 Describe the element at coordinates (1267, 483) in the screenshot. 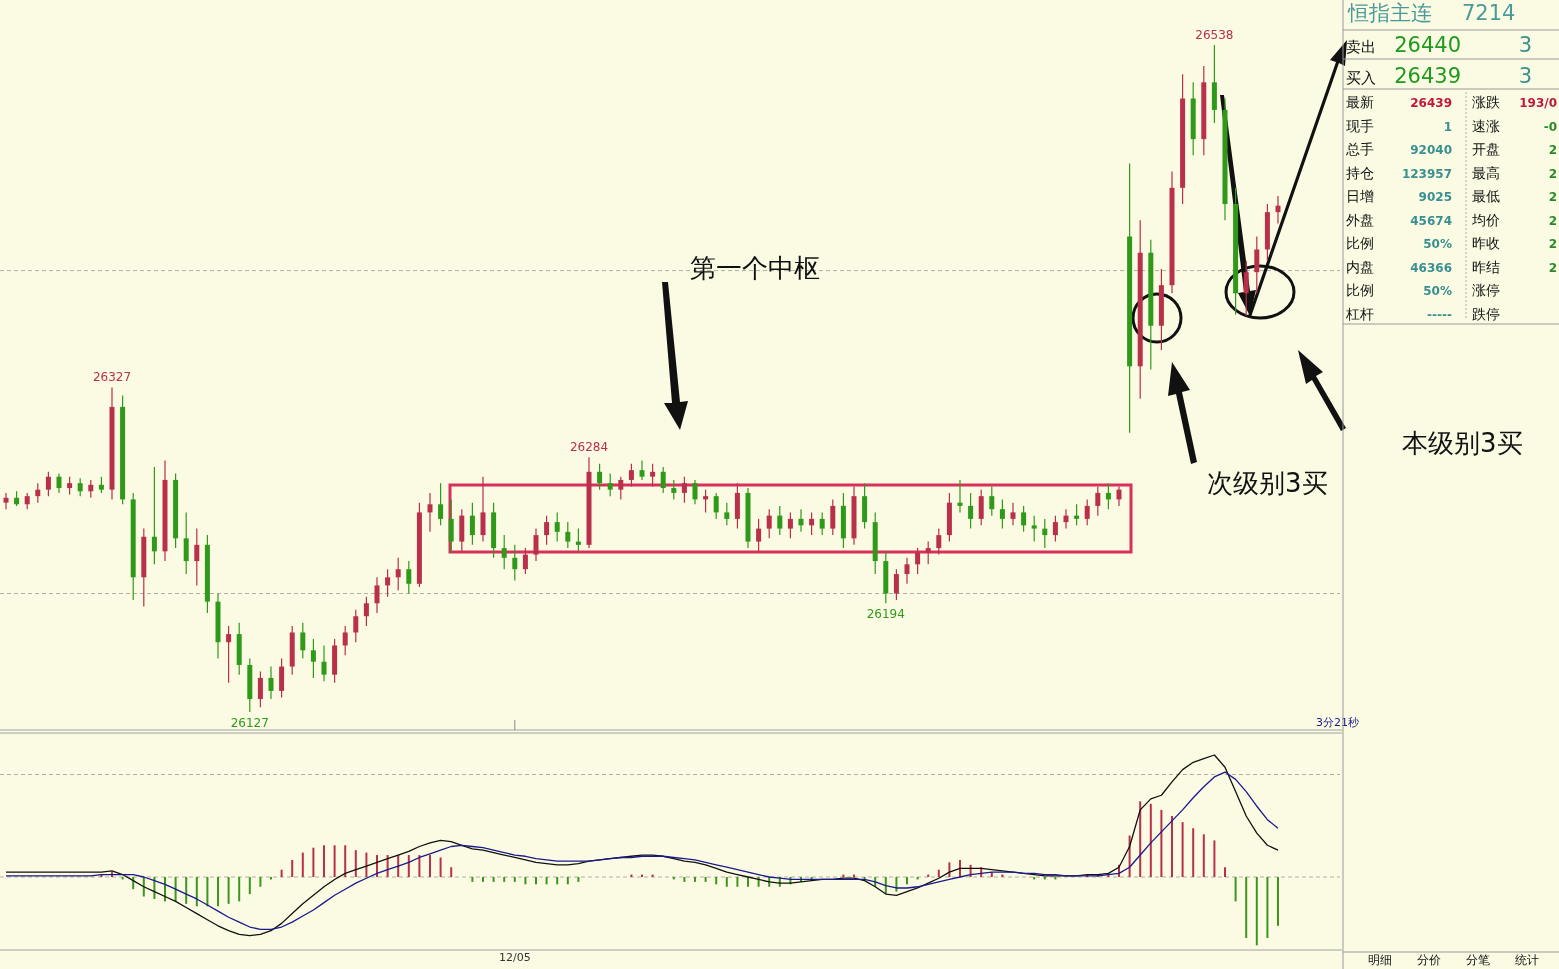

I see `annotation: 次级别3买` at that location.